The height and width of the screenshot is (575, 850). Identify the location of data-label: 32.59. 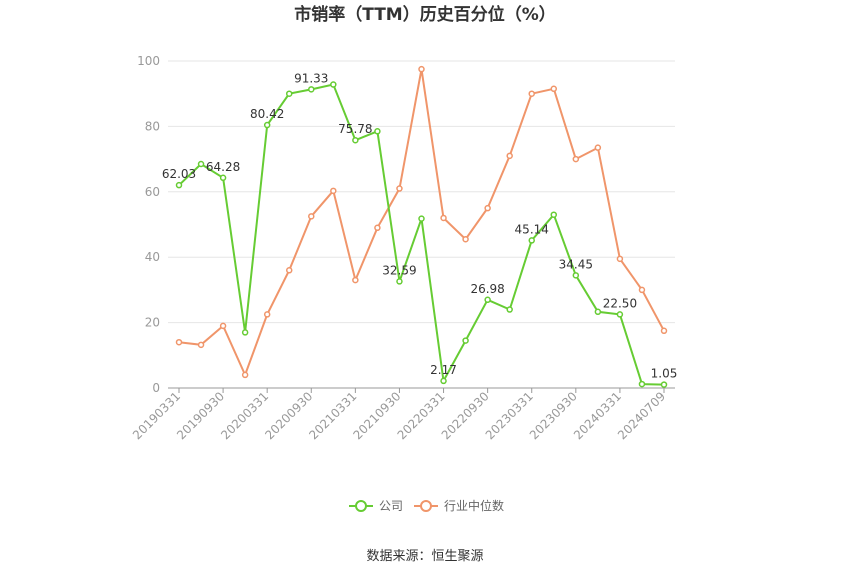
(399, 270).